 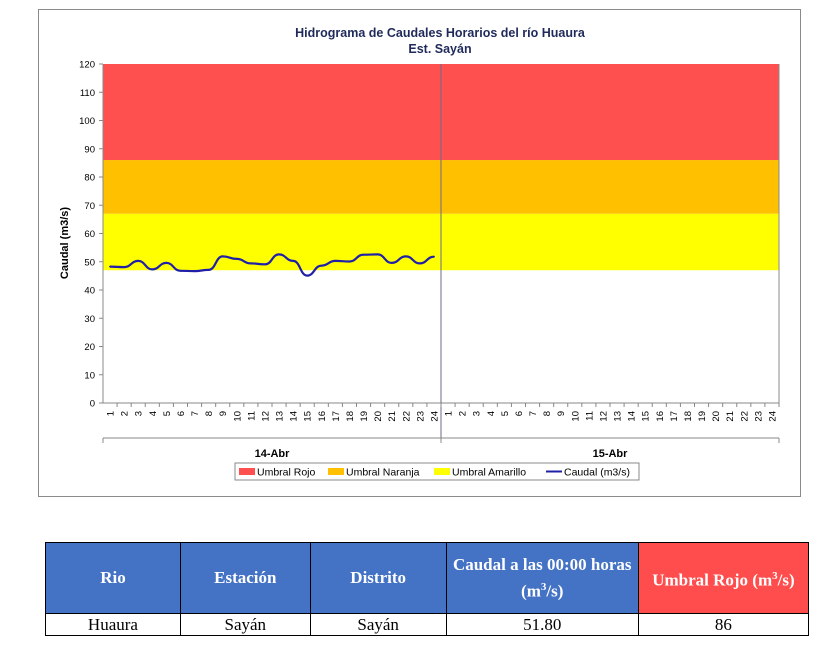 What do you see at coordinates (383, 473) in the screenshot?
I see `legend-label: Umbral Naranja` at bounding box center [383, 473].